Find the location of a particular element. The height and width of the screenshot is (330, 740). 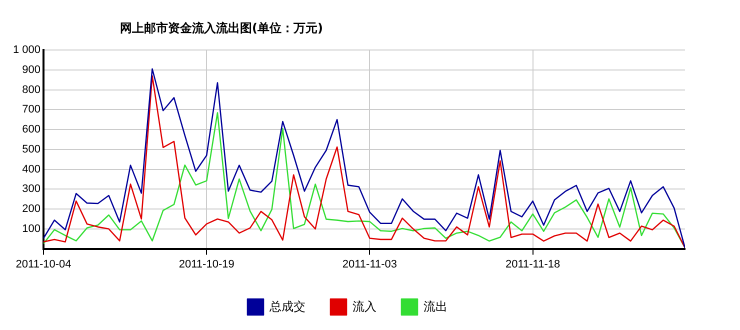

y-tick-label: 900 is located at coordinates (31, 70).